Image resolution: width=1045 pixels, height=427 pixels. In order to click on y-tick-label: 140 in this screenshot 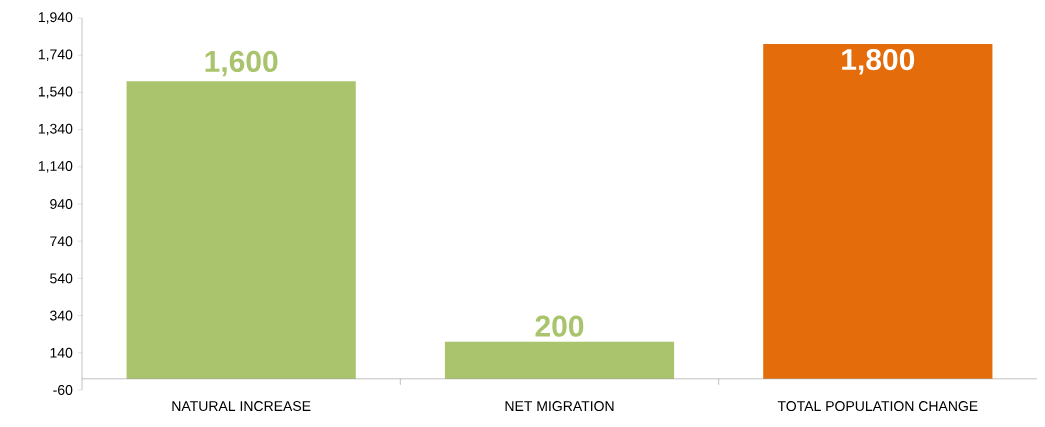, I will do `click(61, 352)`.